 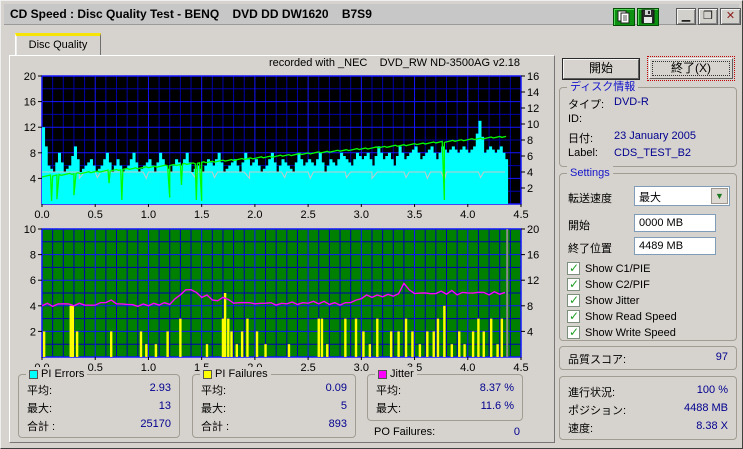 I want to click on minimize-button: ▁, so click(x=686, y=16).